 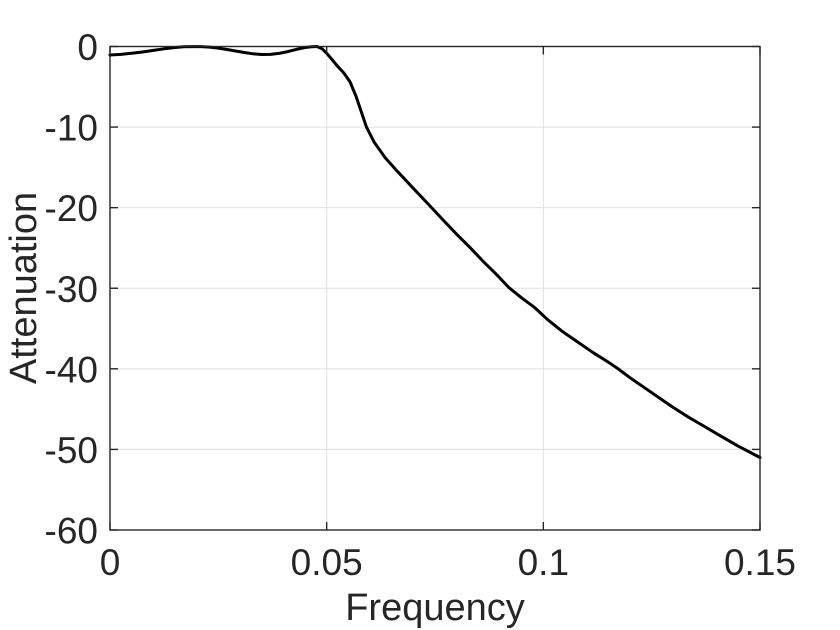 I want to click on x-tick-label: 0.05, so click(x=327, y=562).